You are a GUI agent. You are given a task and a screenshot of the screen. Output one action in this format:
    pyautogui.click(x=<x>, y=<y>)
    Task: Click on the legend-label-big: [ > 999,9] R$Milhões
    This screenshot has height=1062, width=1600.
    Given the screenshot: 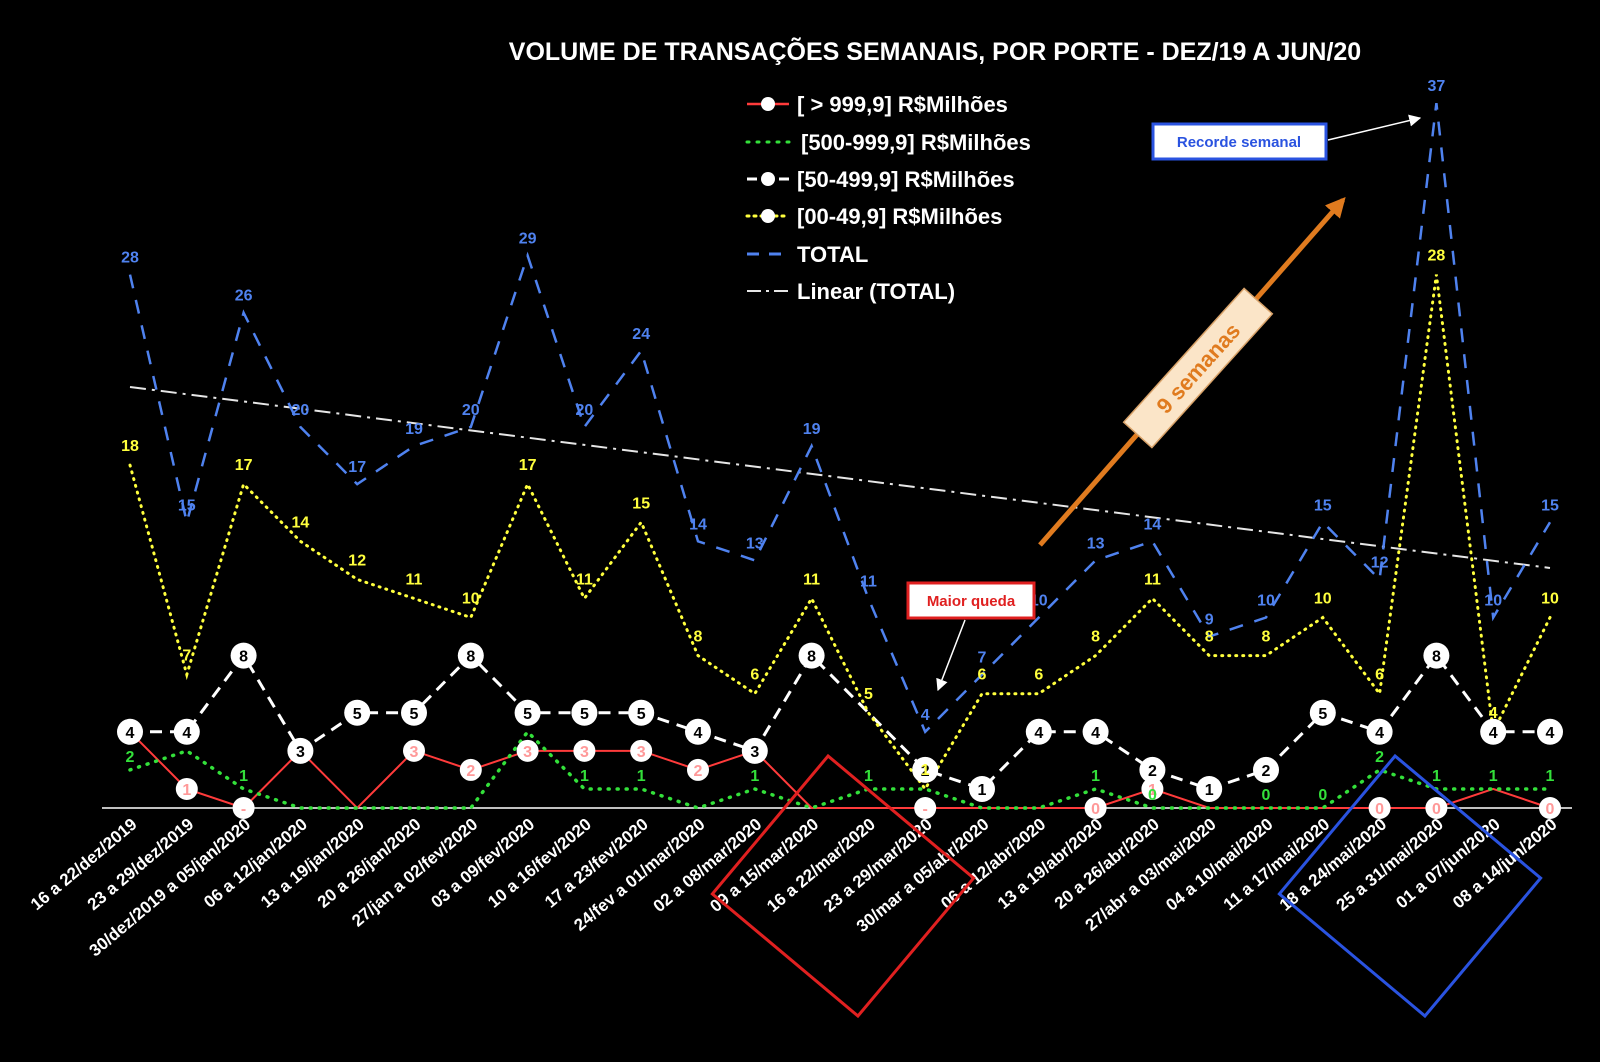 What is the action you would take?
    pyautogui.click(x=902, y=104)
    